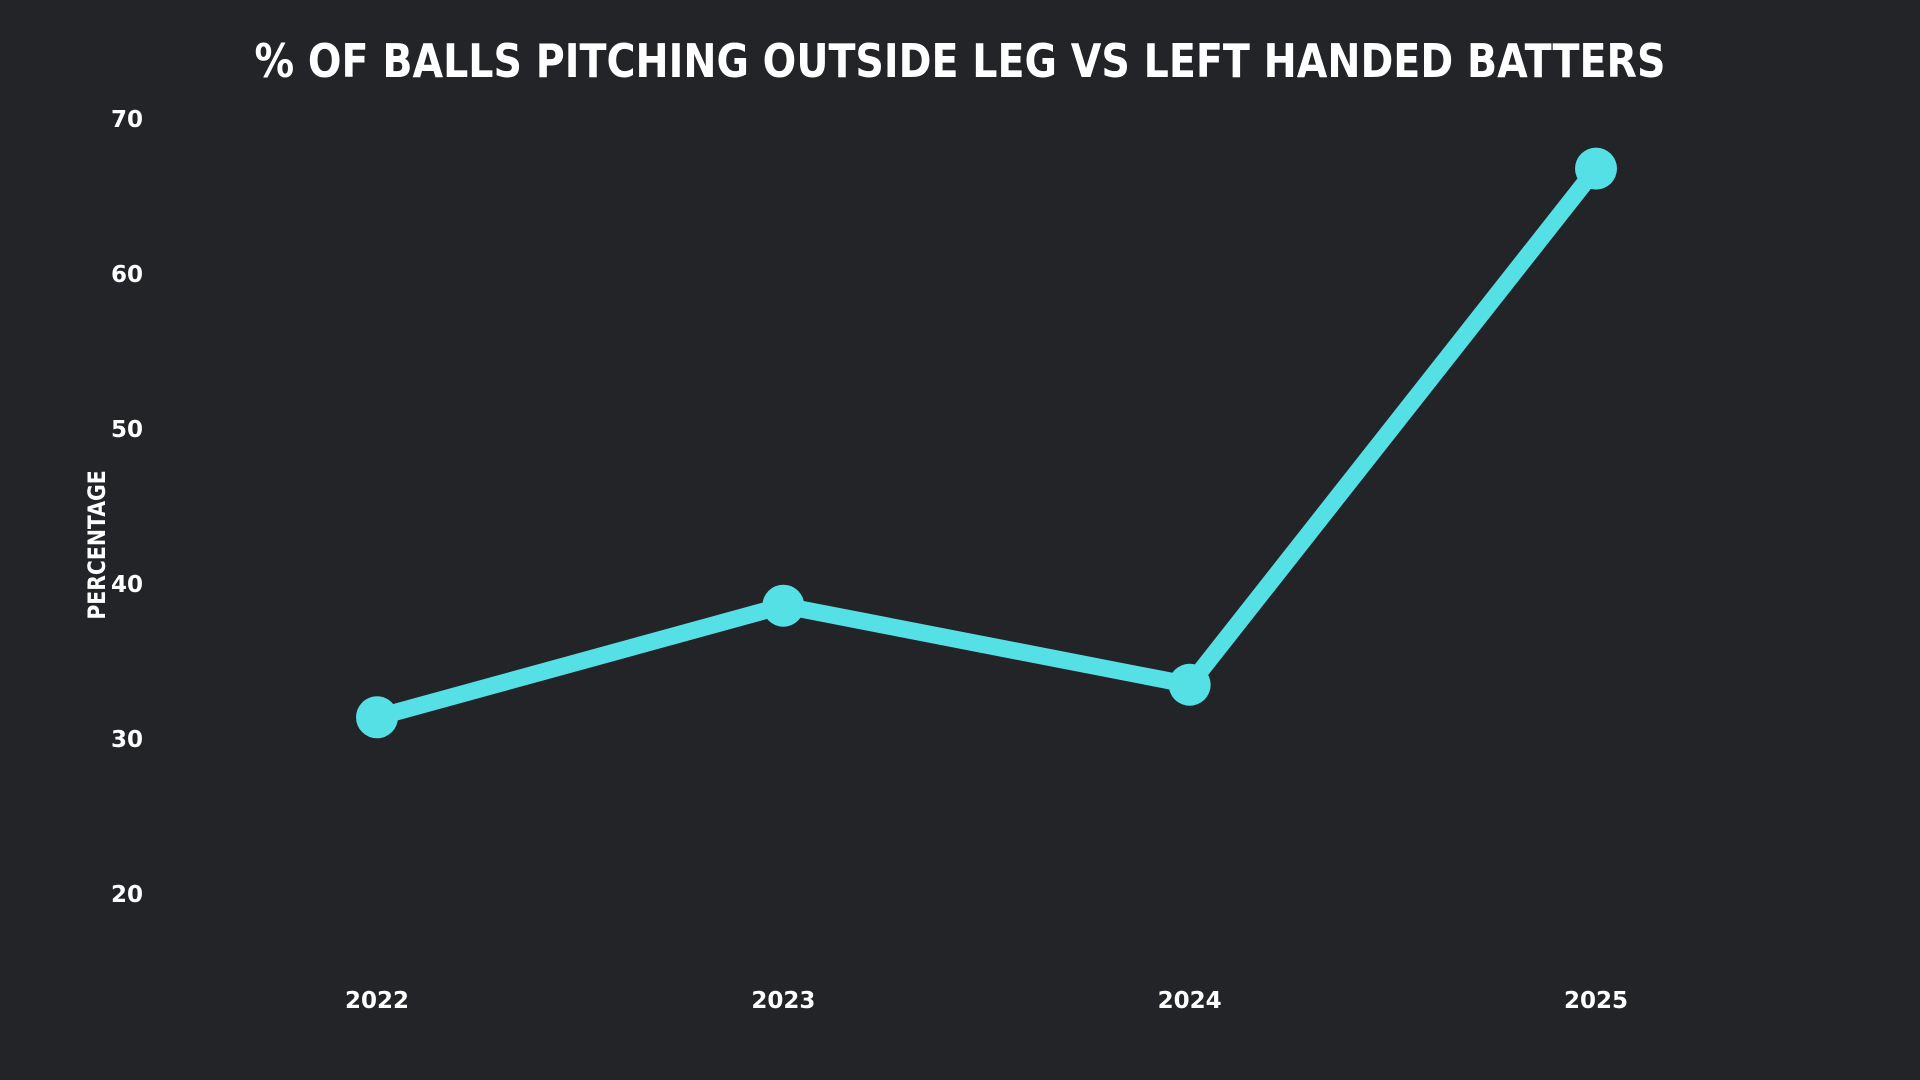  Describe the element at coordinates (1596, 1001) in the screenshot. I see `x-tick-label: 2025` at that location.